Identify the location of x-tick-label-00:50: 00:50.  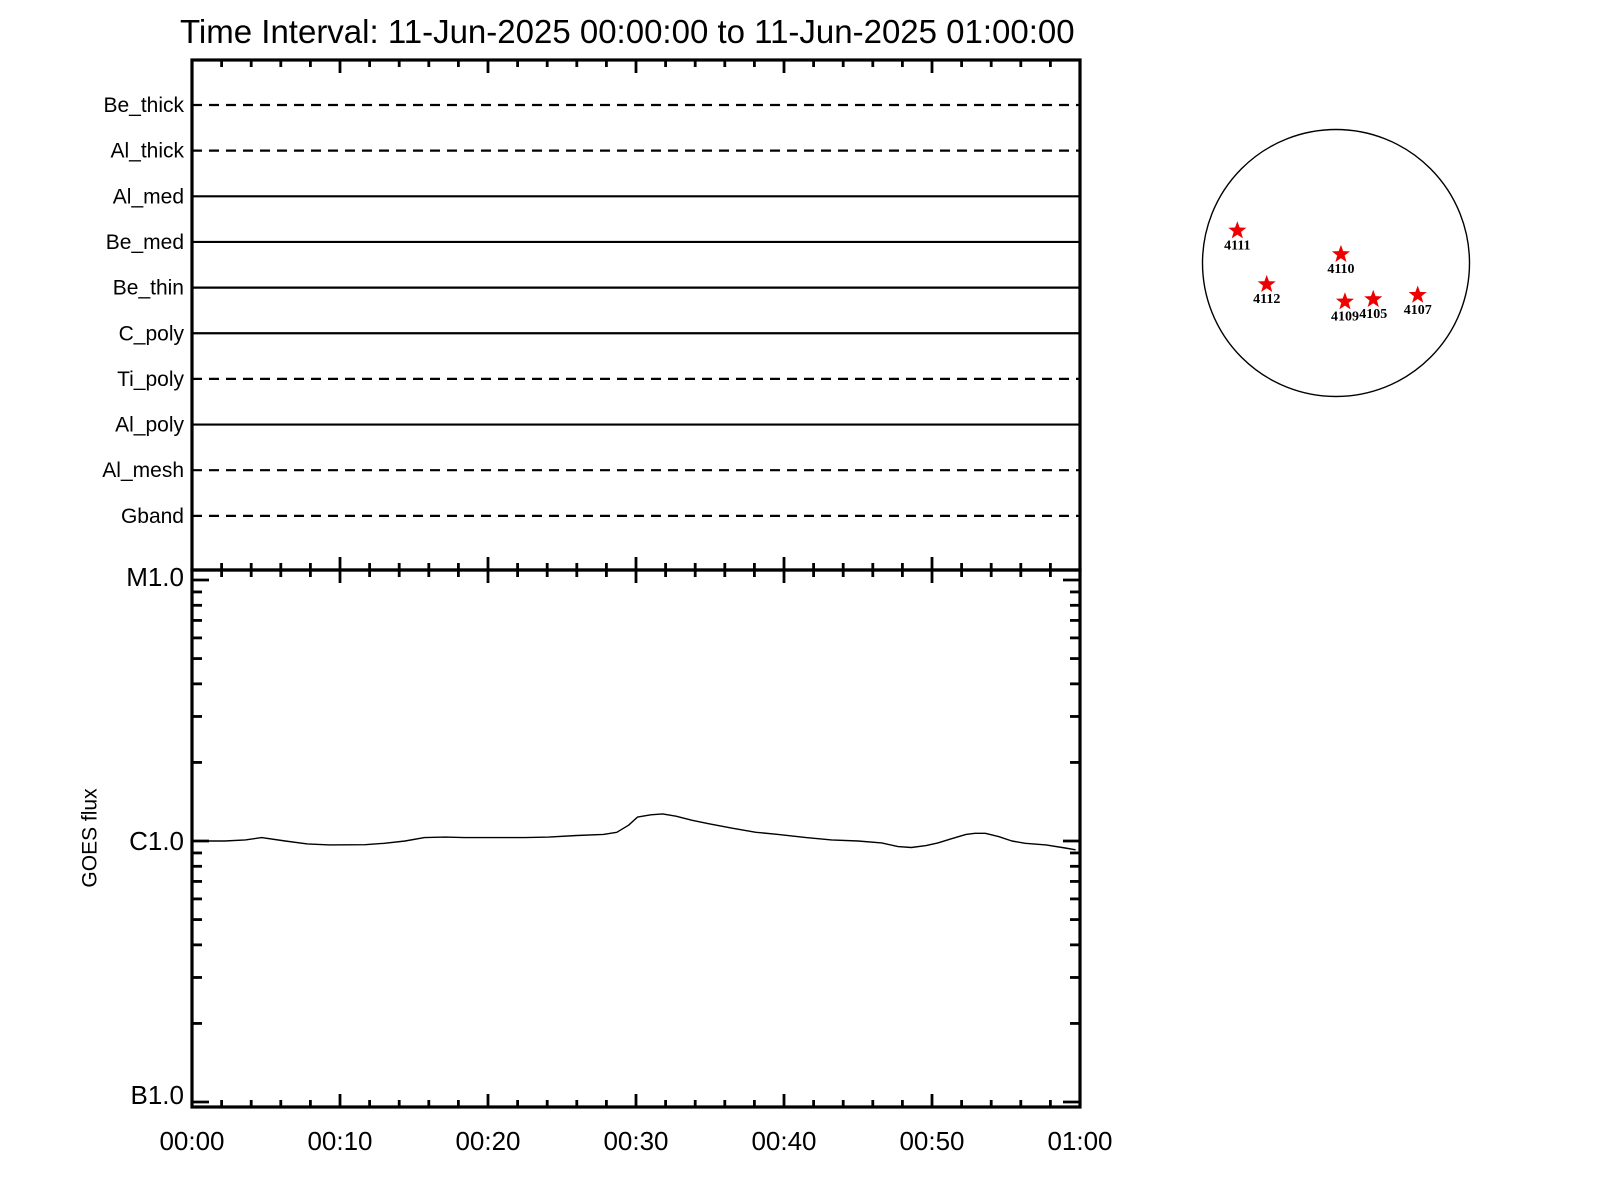
(931, 1141).